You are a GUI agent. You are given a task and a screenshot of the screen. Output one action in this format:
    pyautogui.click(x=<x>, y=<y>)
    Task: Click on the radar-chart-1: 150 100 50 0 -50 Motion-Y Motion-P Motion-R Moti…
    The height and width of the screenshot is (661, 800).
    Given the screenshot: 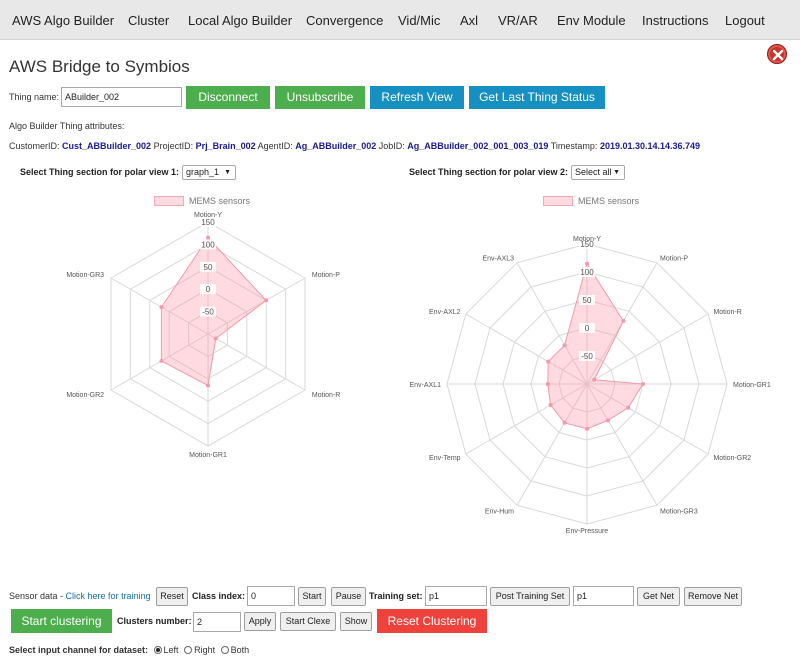 What is the action you would take?
    pyautogui.click(x=203, y=335)
    